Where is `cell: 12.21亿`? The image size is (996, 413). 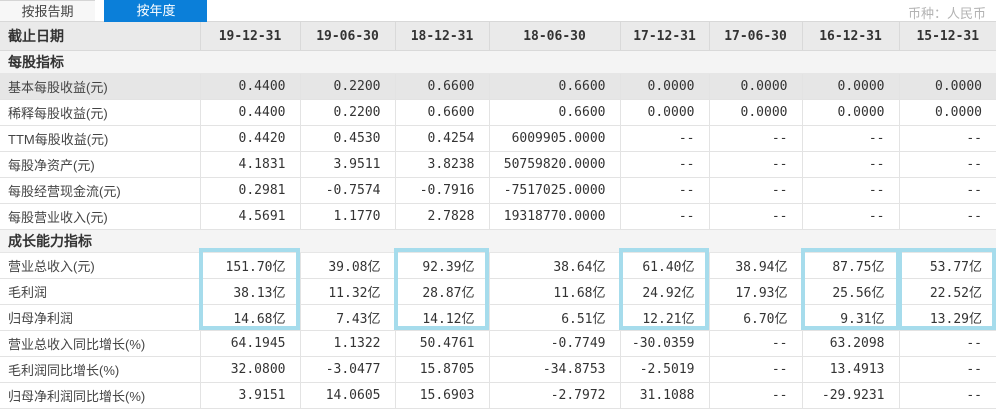 cell: 12.21亿 is located at coordinates (664, 317).